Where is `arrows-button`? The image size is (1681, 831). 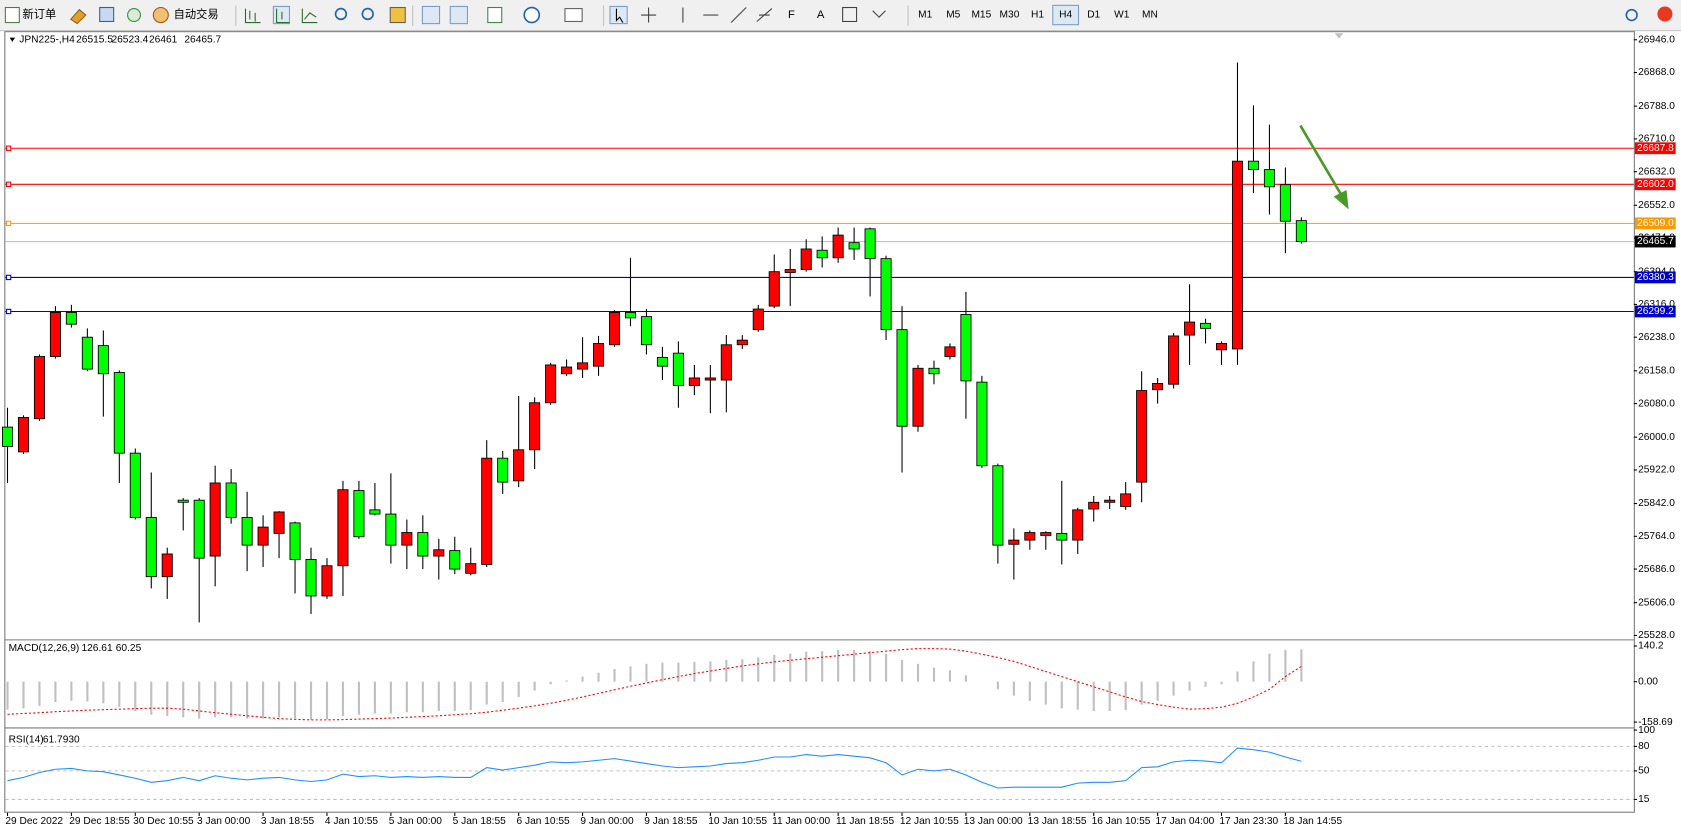 arrows-button is located at coordinates (879, 14).